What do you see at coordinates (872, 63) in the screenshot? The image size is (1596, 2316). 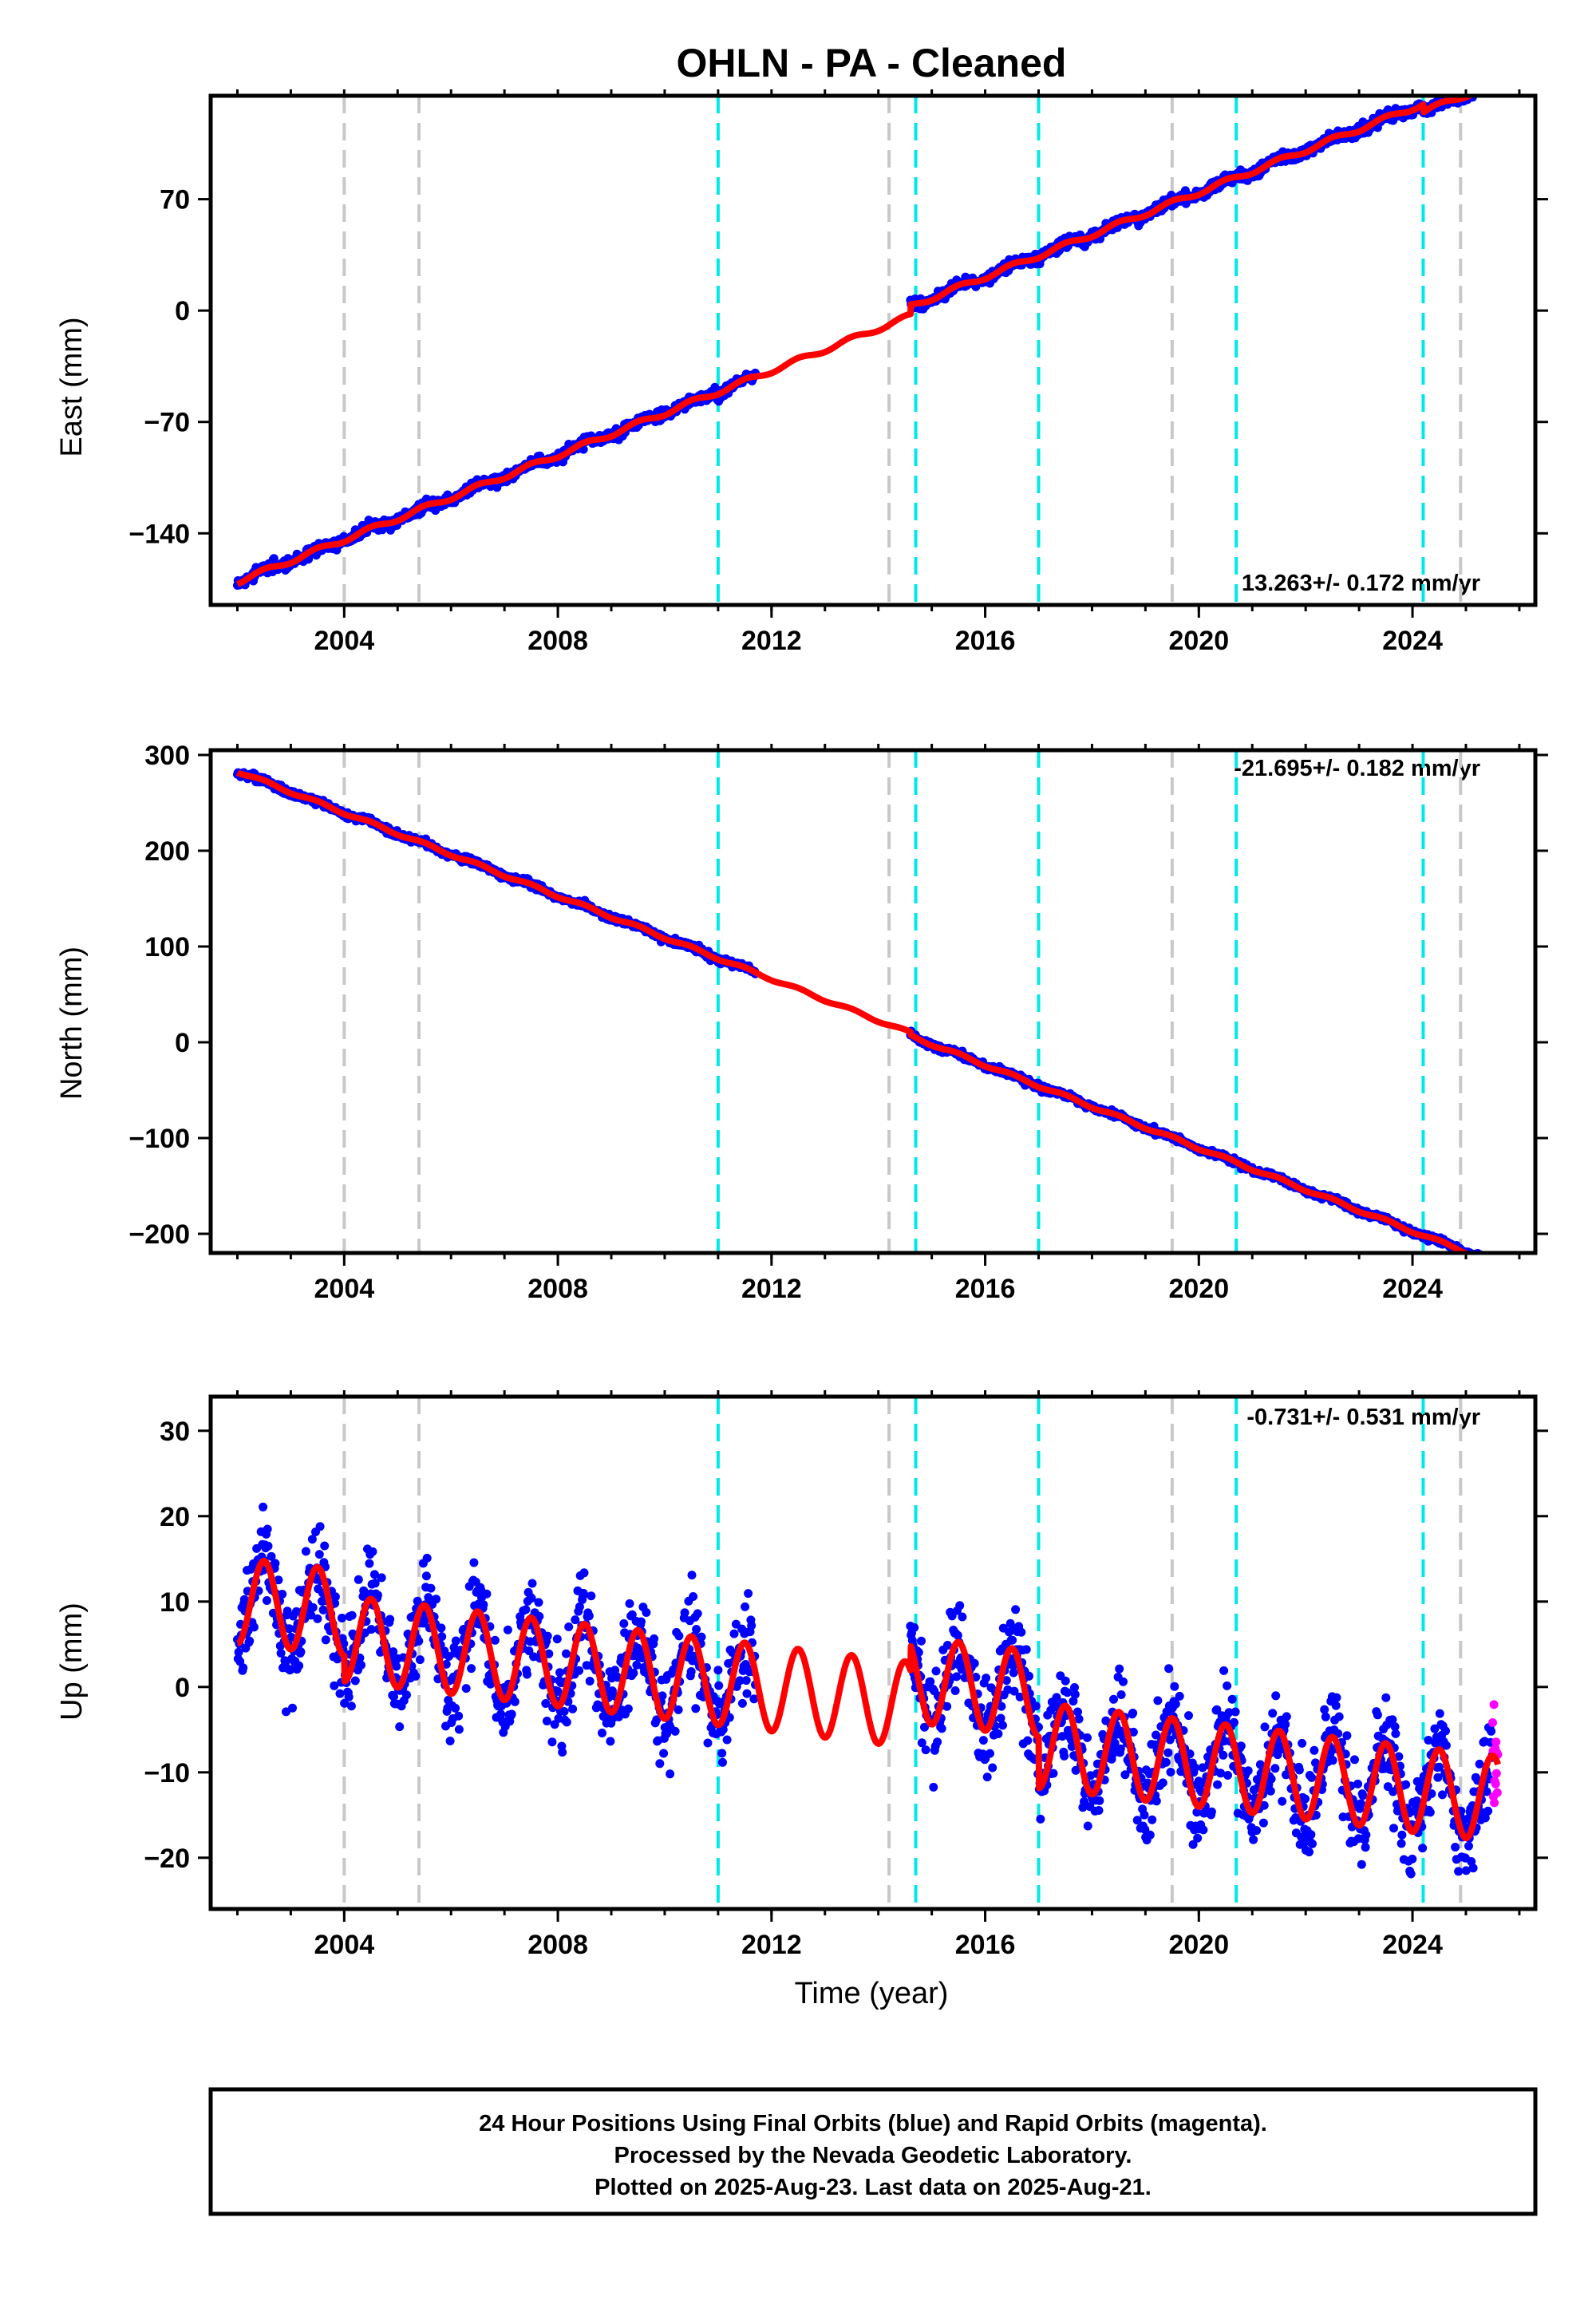 I see `chart-title: OHLN - PA - Cleaned` at bounding box center [872, 63].